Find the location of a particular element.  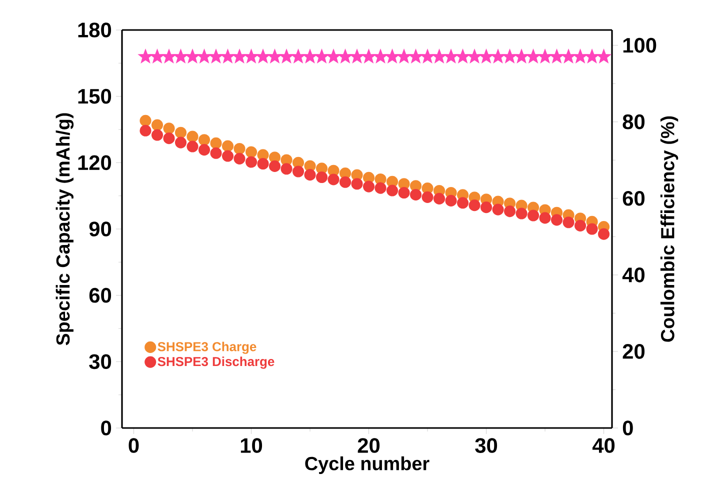

x-tick-label: 30 is located at coordinates (486, 445).